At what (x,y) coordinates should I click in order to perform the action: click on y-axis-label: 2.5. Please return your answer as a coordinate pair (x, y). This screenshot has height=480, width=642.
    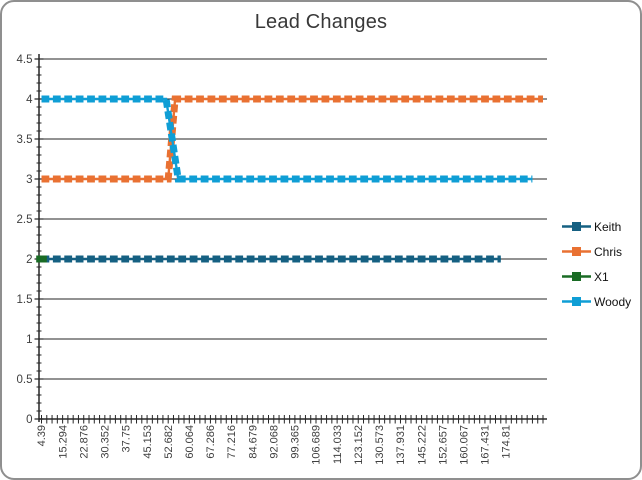
    Looking at the image, I should click on (25, 220).